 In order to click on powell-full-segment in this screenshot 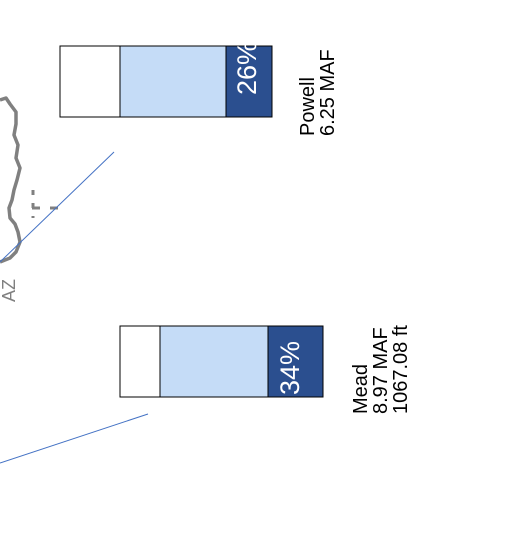, I will do `click(249, 81)`.